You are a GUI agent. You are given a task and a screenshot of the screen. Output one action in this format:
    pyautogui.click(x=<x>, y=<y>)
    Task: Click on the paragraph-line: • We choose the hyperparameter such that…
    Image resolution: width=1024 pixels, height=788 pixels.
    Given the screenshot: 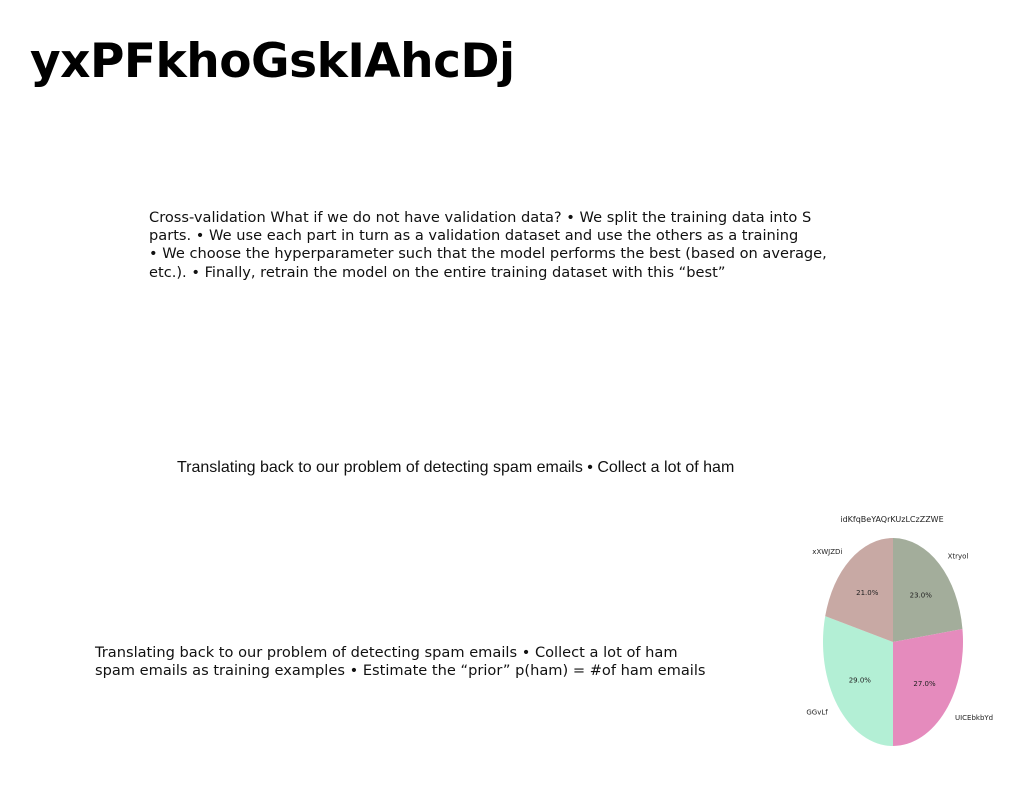 What is the action you would take?
    pyautogui.click(x=488, y=254)
    